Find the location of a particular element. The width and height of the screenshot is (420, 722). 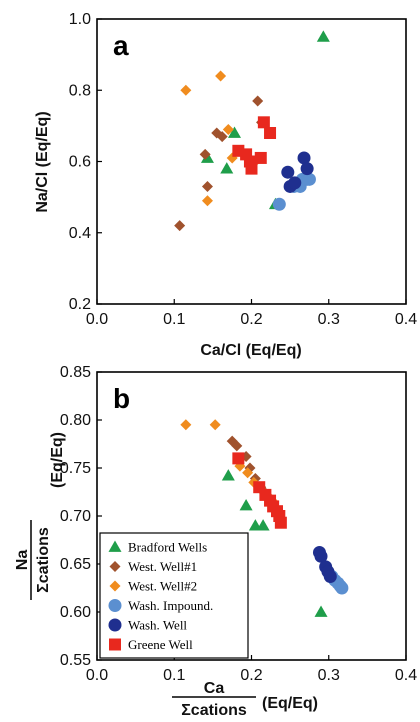

y-tick-label: 0.65 is located at coordinates (75, 564).